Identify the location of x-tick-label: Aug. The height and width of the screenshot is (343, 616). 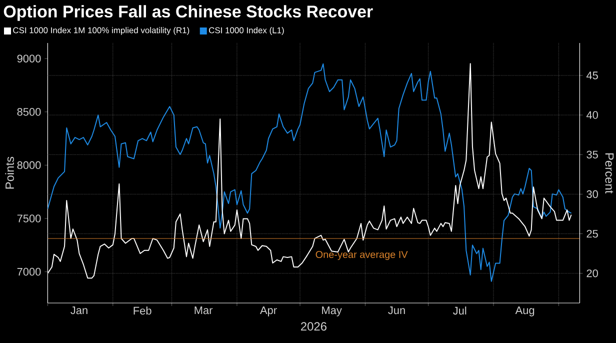
(524, 311).